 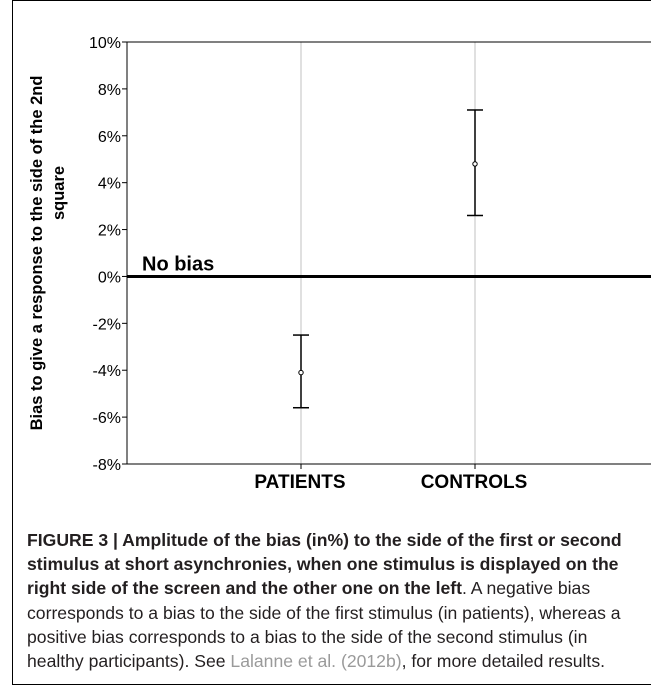 What do you see at coordinates (59, 193) in the screenshot?
I see `y-axis-label-line2: square` at bounding box center [59, 193].